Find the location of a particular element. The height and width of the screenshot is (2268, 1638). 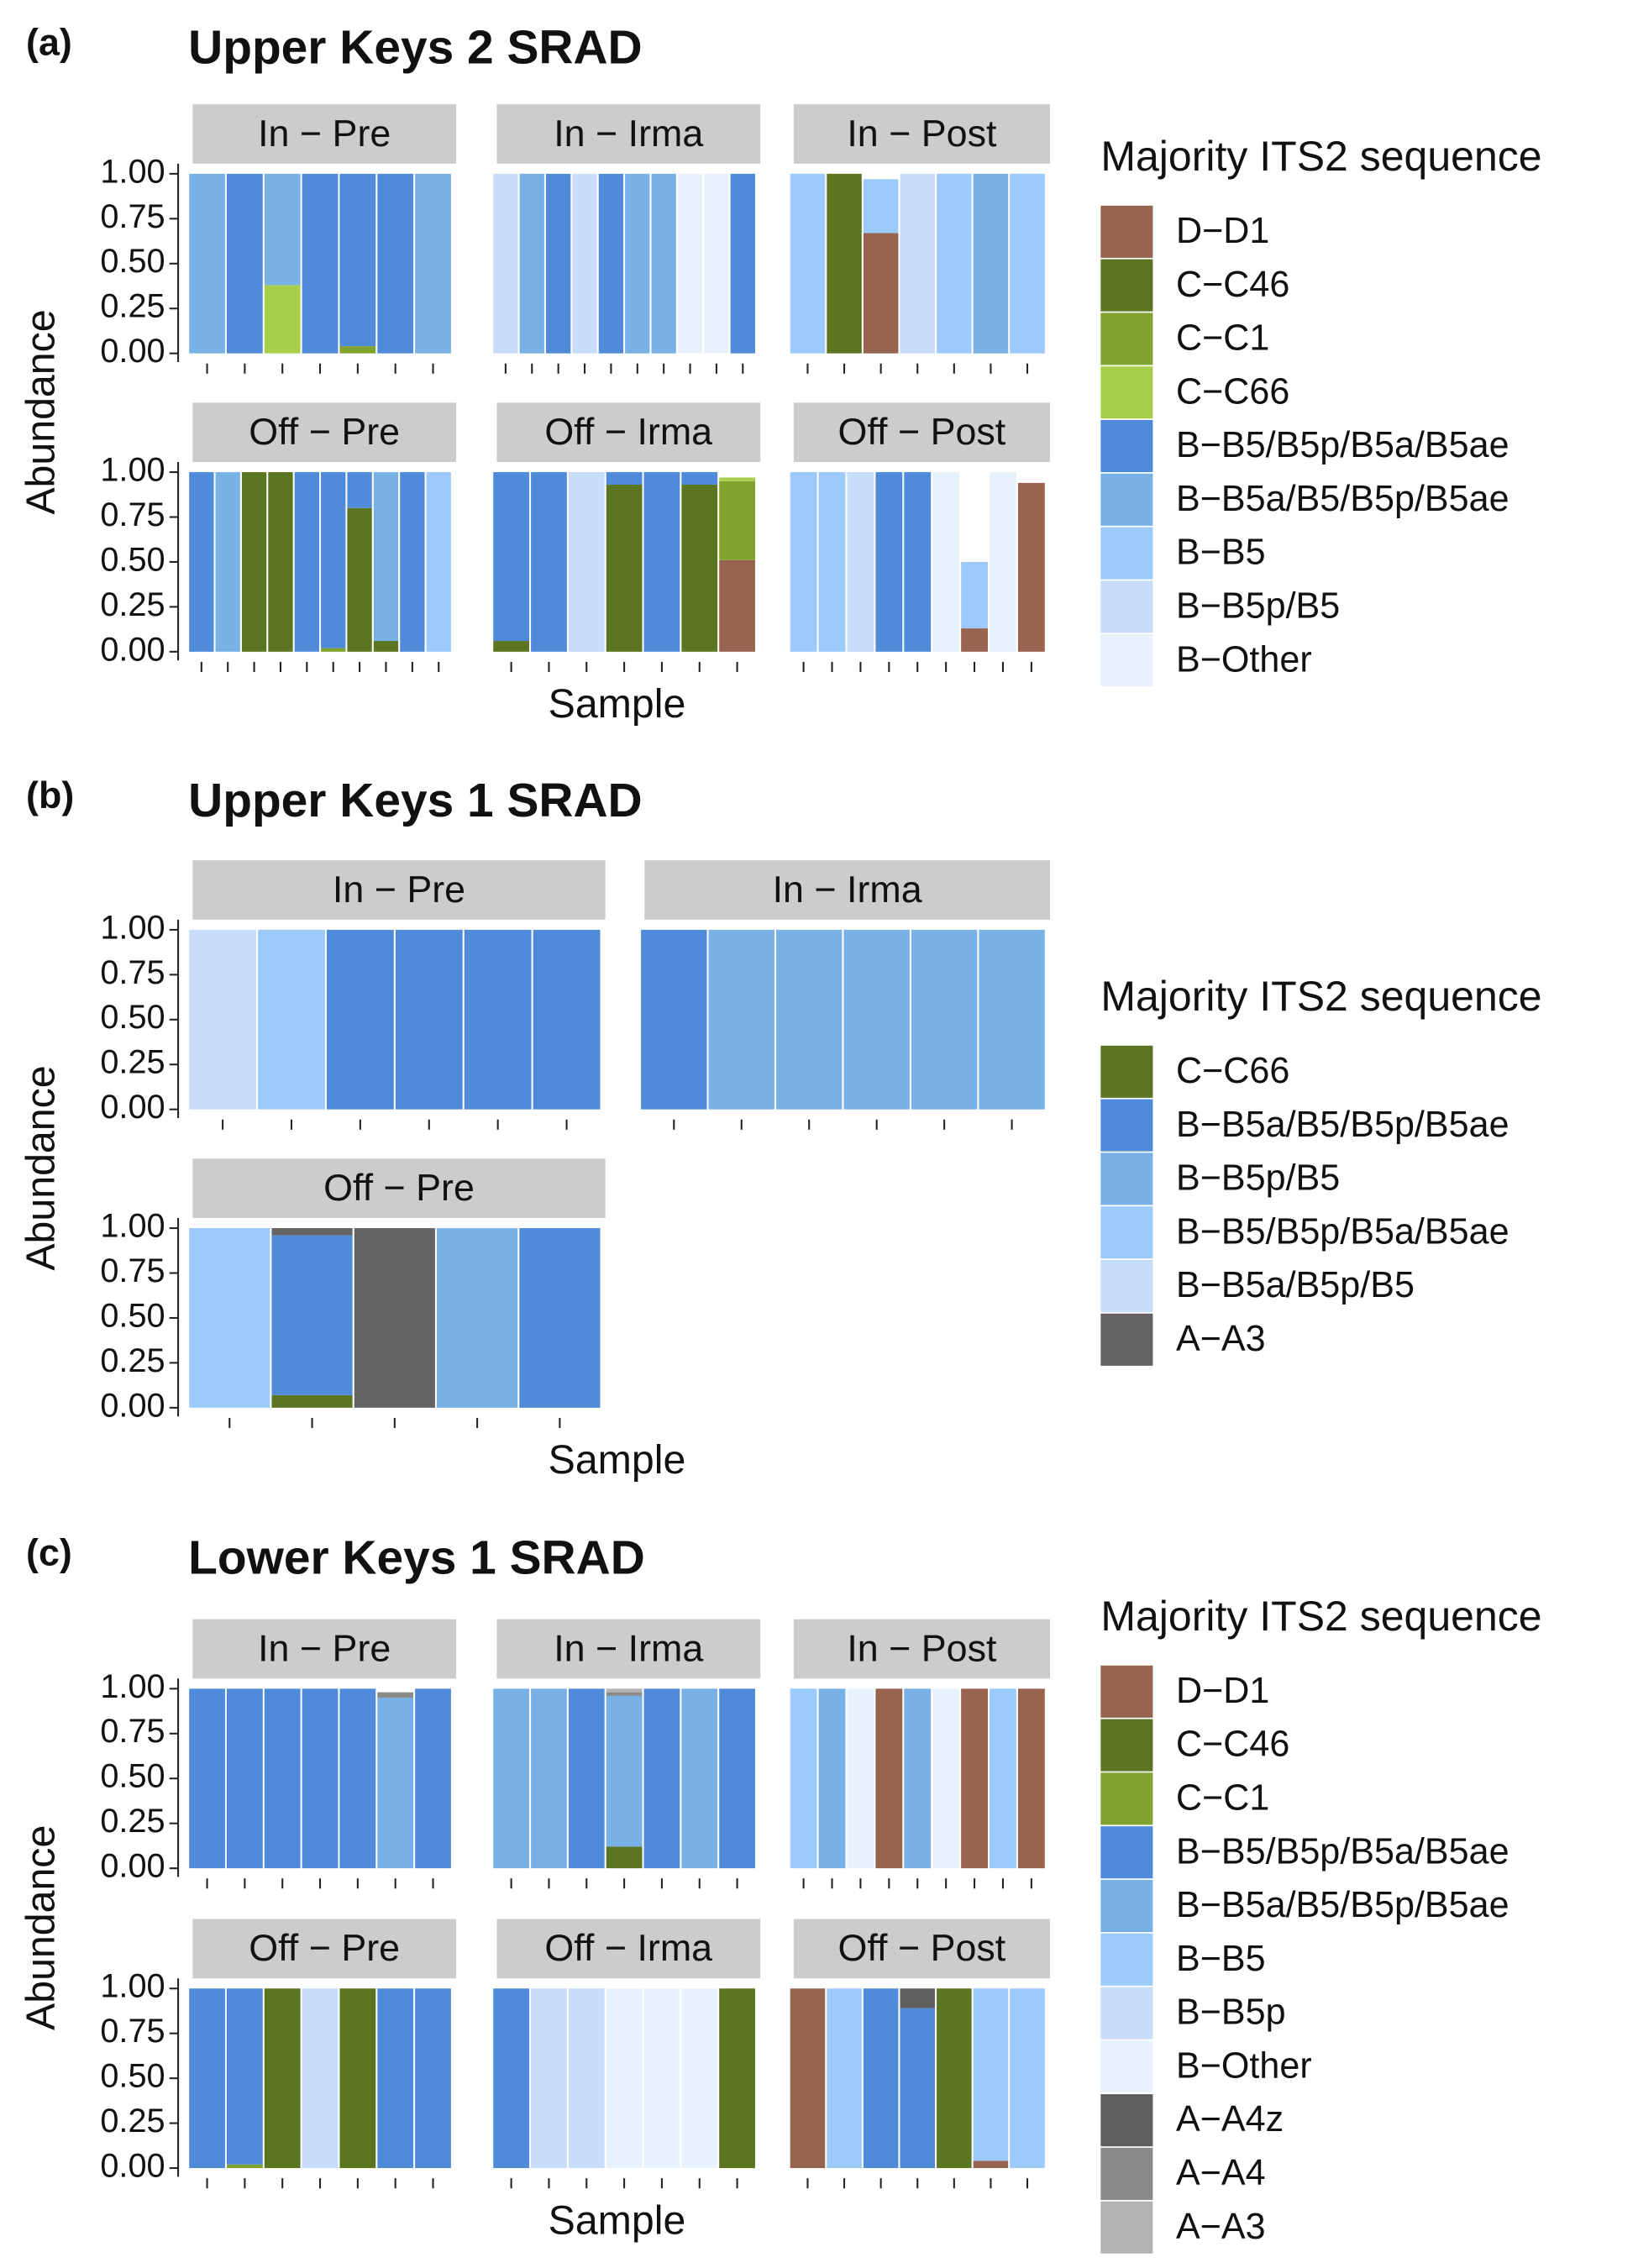

legend-label: B−B5/B5p/B5a/B5ae is located at coordinates (1342, 445).